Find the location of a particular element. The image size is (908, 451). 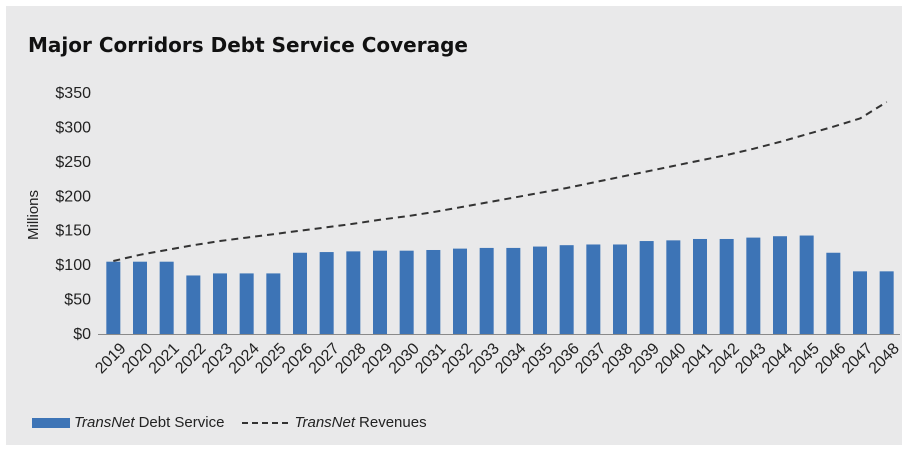

bar-2043 is located at coordinates (753, 285).